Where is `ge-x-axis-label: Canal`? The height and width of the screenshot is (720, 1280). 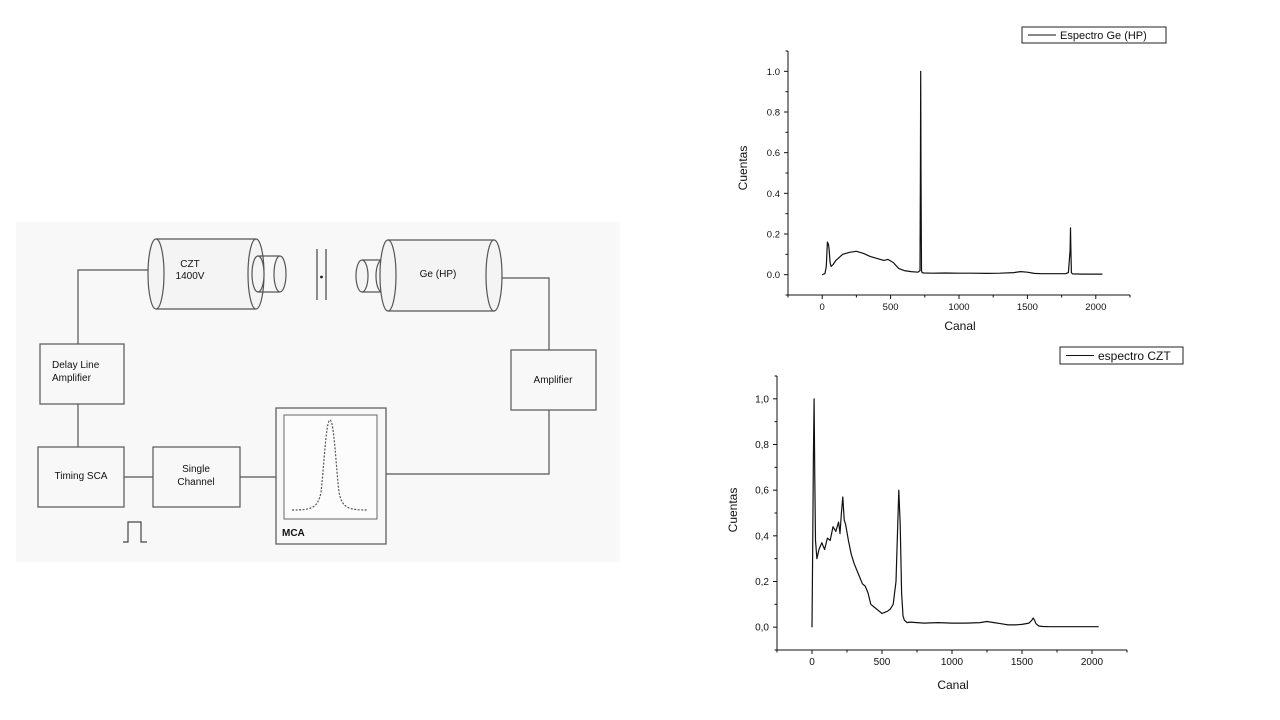
ge-x-axis-label: Canal is located at coordinates (959, 326).